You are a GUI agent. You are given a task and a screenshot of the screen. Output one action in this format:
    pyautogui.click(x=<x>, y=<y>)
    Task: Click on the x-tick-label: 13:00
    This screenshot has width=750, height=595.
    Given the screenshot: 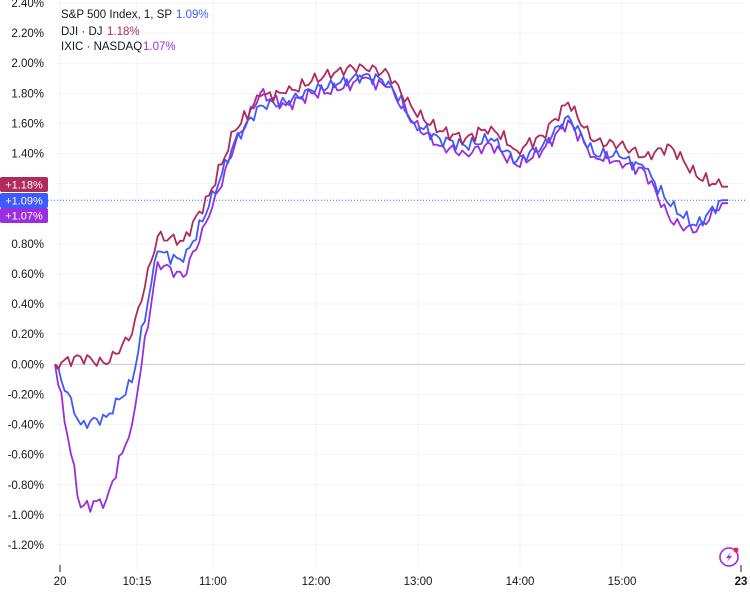 What is the action you would take?
    pyautogui.click(x=418, y=582)
    